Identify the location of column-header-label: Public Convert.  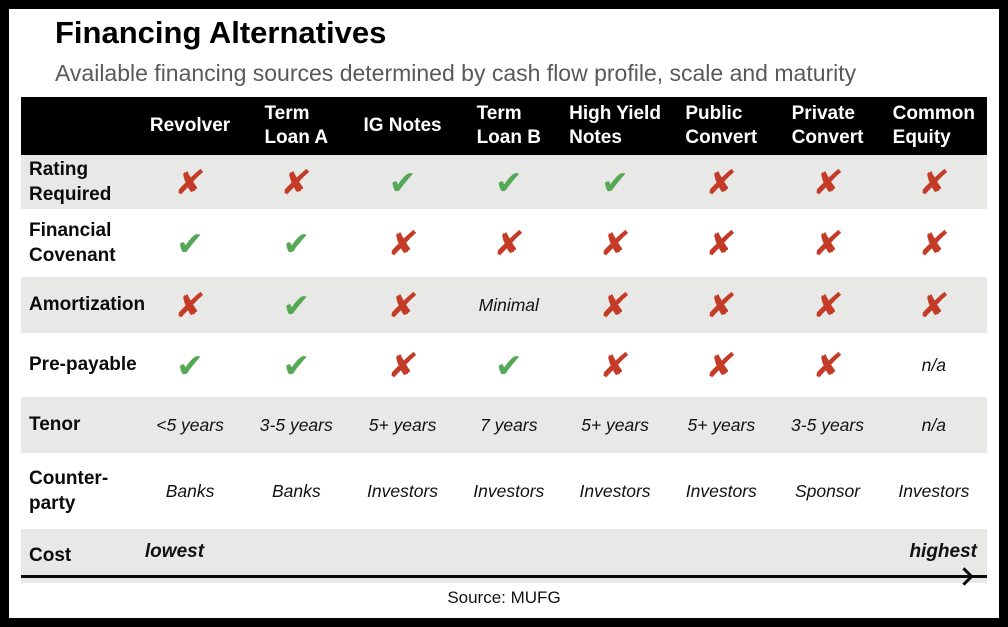
(721, 125).